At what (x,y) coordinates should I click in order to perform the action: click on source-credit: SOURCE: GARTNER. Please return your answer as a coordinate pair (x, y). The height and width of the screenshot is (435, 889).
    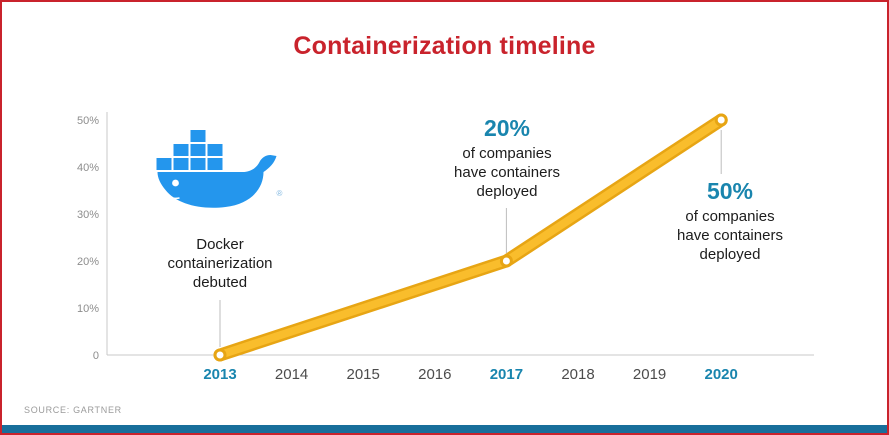
    Looking at the image, I should click on (73, 410).